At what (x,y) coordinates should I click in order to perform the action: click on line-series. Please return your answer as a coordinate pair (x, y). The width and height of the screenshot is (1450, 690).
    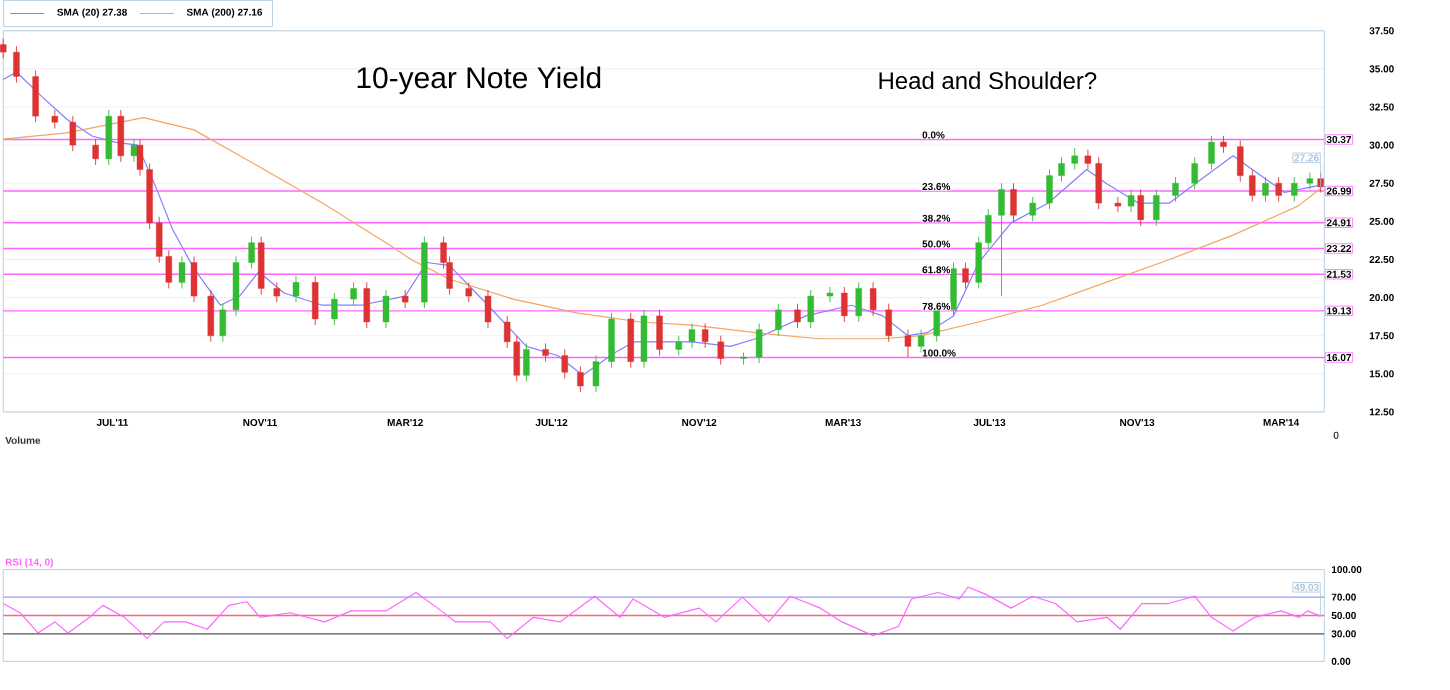
    Looking at the image, I should click on (662, 613).